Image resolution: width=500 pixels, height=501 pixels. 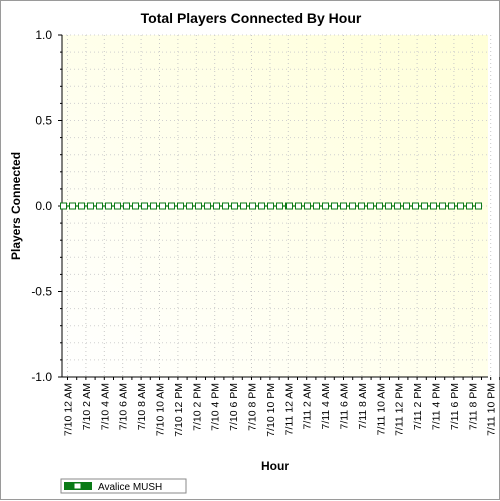 What do you see at coordinates (381, 409) in the screenshot?
I see `x-tick-label: 7/11 10 AM` at bounding box center [381, 409].